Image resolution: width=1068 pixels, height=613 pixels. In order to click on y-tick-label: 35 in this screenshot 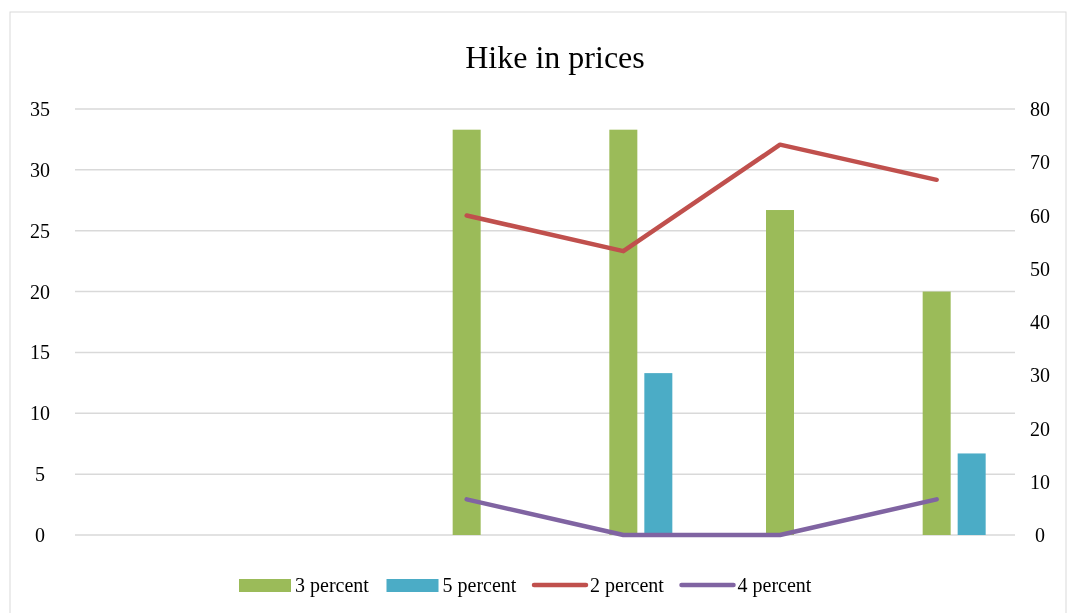, I will do `click(40, 109)`.